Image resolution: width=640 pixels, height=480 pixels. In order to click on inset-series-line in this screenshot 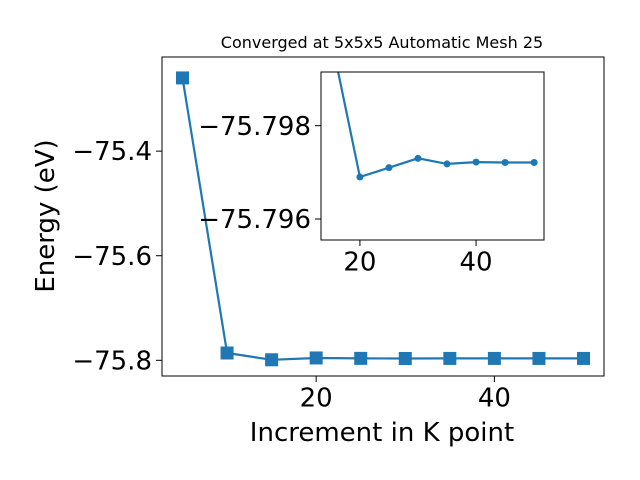, I will do `click(436, 125)`.